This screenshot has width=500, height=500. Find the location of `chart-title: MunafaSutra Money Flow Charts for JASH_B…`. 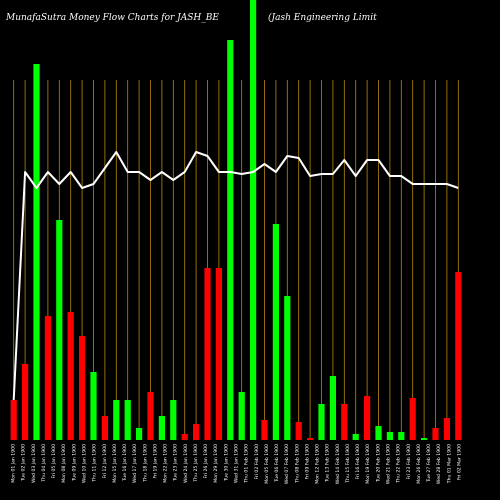

chart-title: MunafaSutra Money Flow Charts for JASH_B… is located at coordinates (112, 18).